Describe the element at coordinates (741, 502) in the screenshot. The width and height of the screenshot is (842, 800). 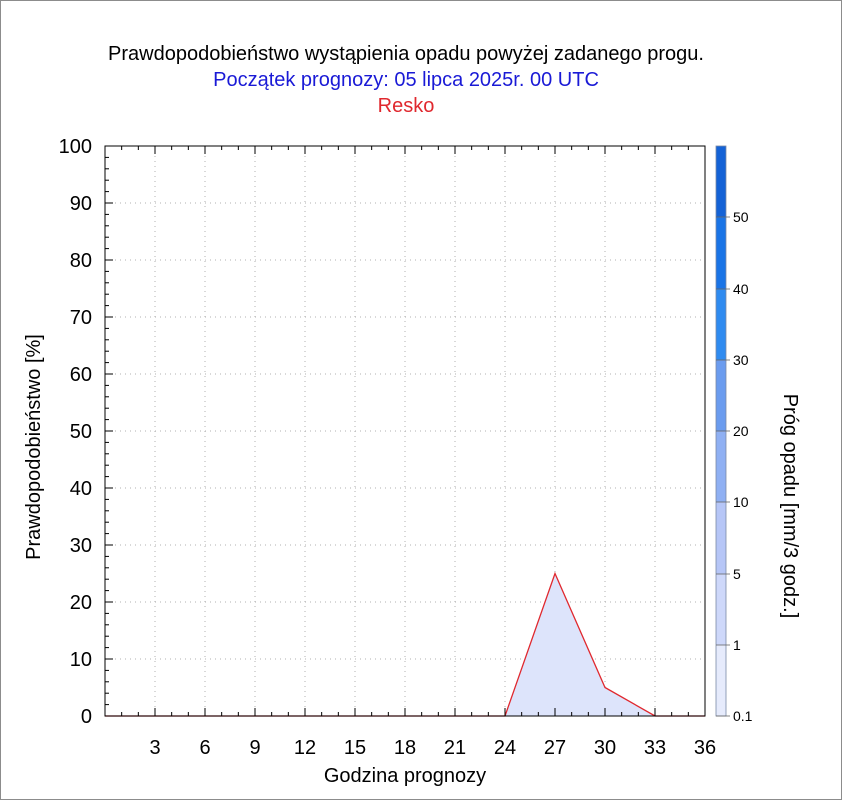
I see `colorbar-tick-label: 10` at that location.